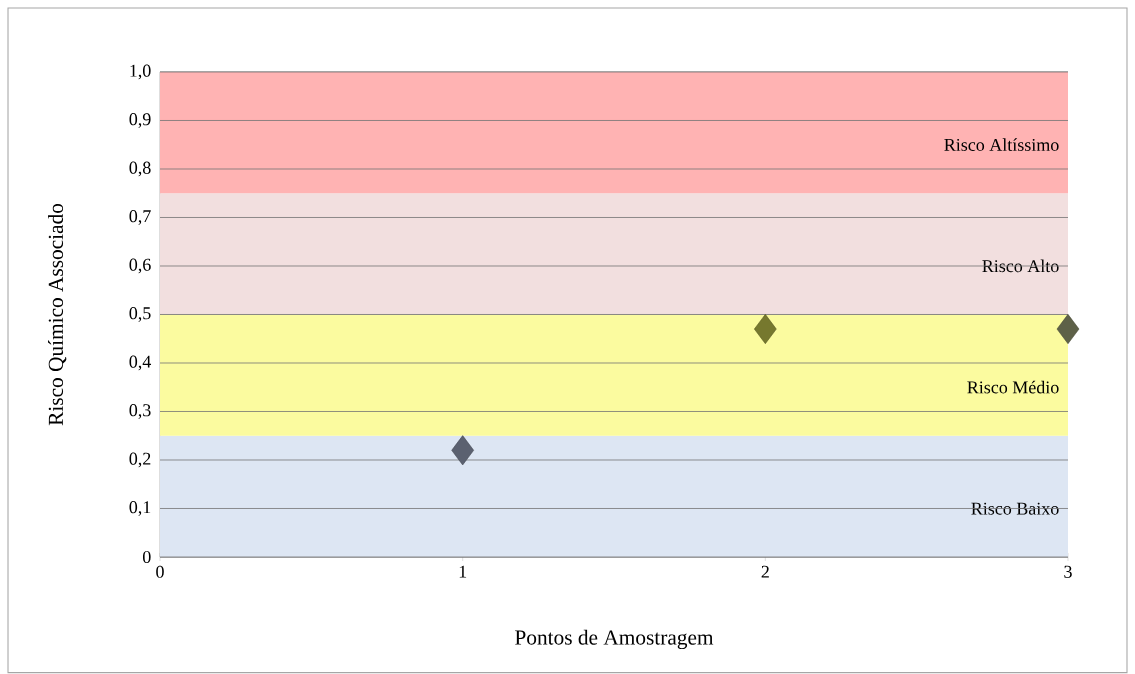 This screenshot has height=674, width=1135. What do you see at coordinates (1013, 387) in the screenshot?
I see `band-label: Risco Médio` at bounding box center [1013, 387].